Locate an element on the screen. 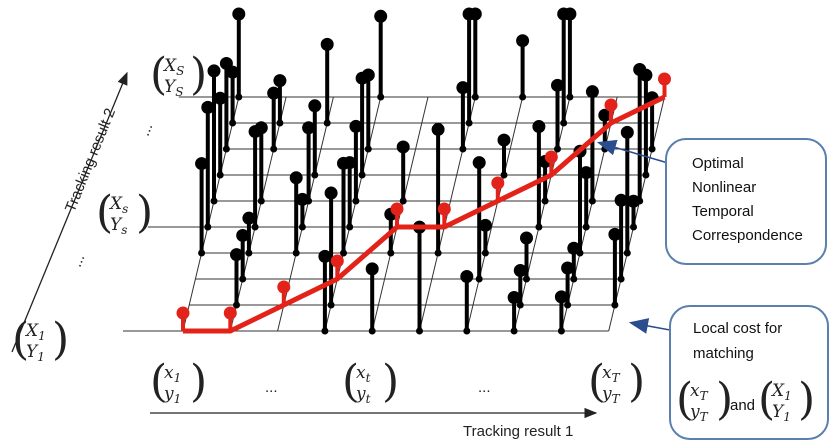 The height and width of the screenshot is (443, 836). y-tick-vector-subscript: s is located at coordinates (124, 230).